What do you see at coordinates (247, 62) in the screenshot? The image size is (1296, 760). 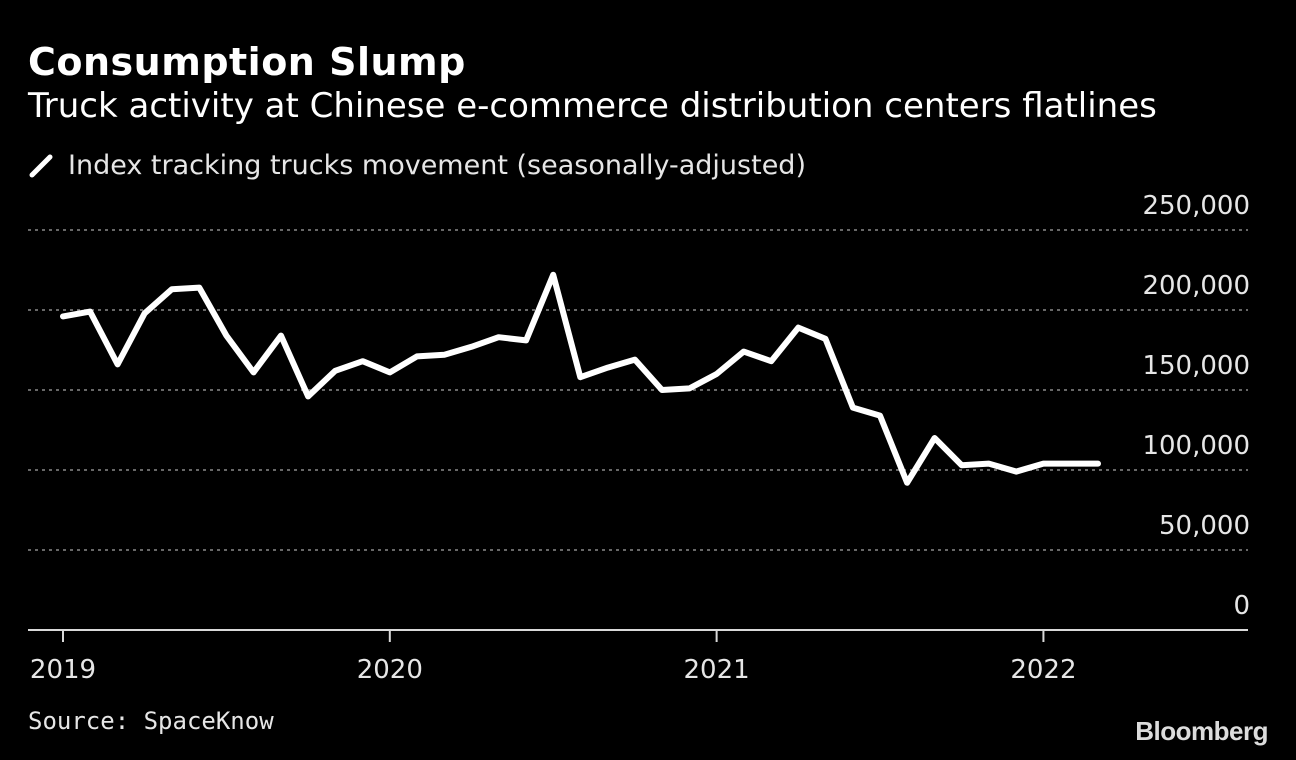 I see `chart-title: Consumption Slump` at bounding box center [247, 62].